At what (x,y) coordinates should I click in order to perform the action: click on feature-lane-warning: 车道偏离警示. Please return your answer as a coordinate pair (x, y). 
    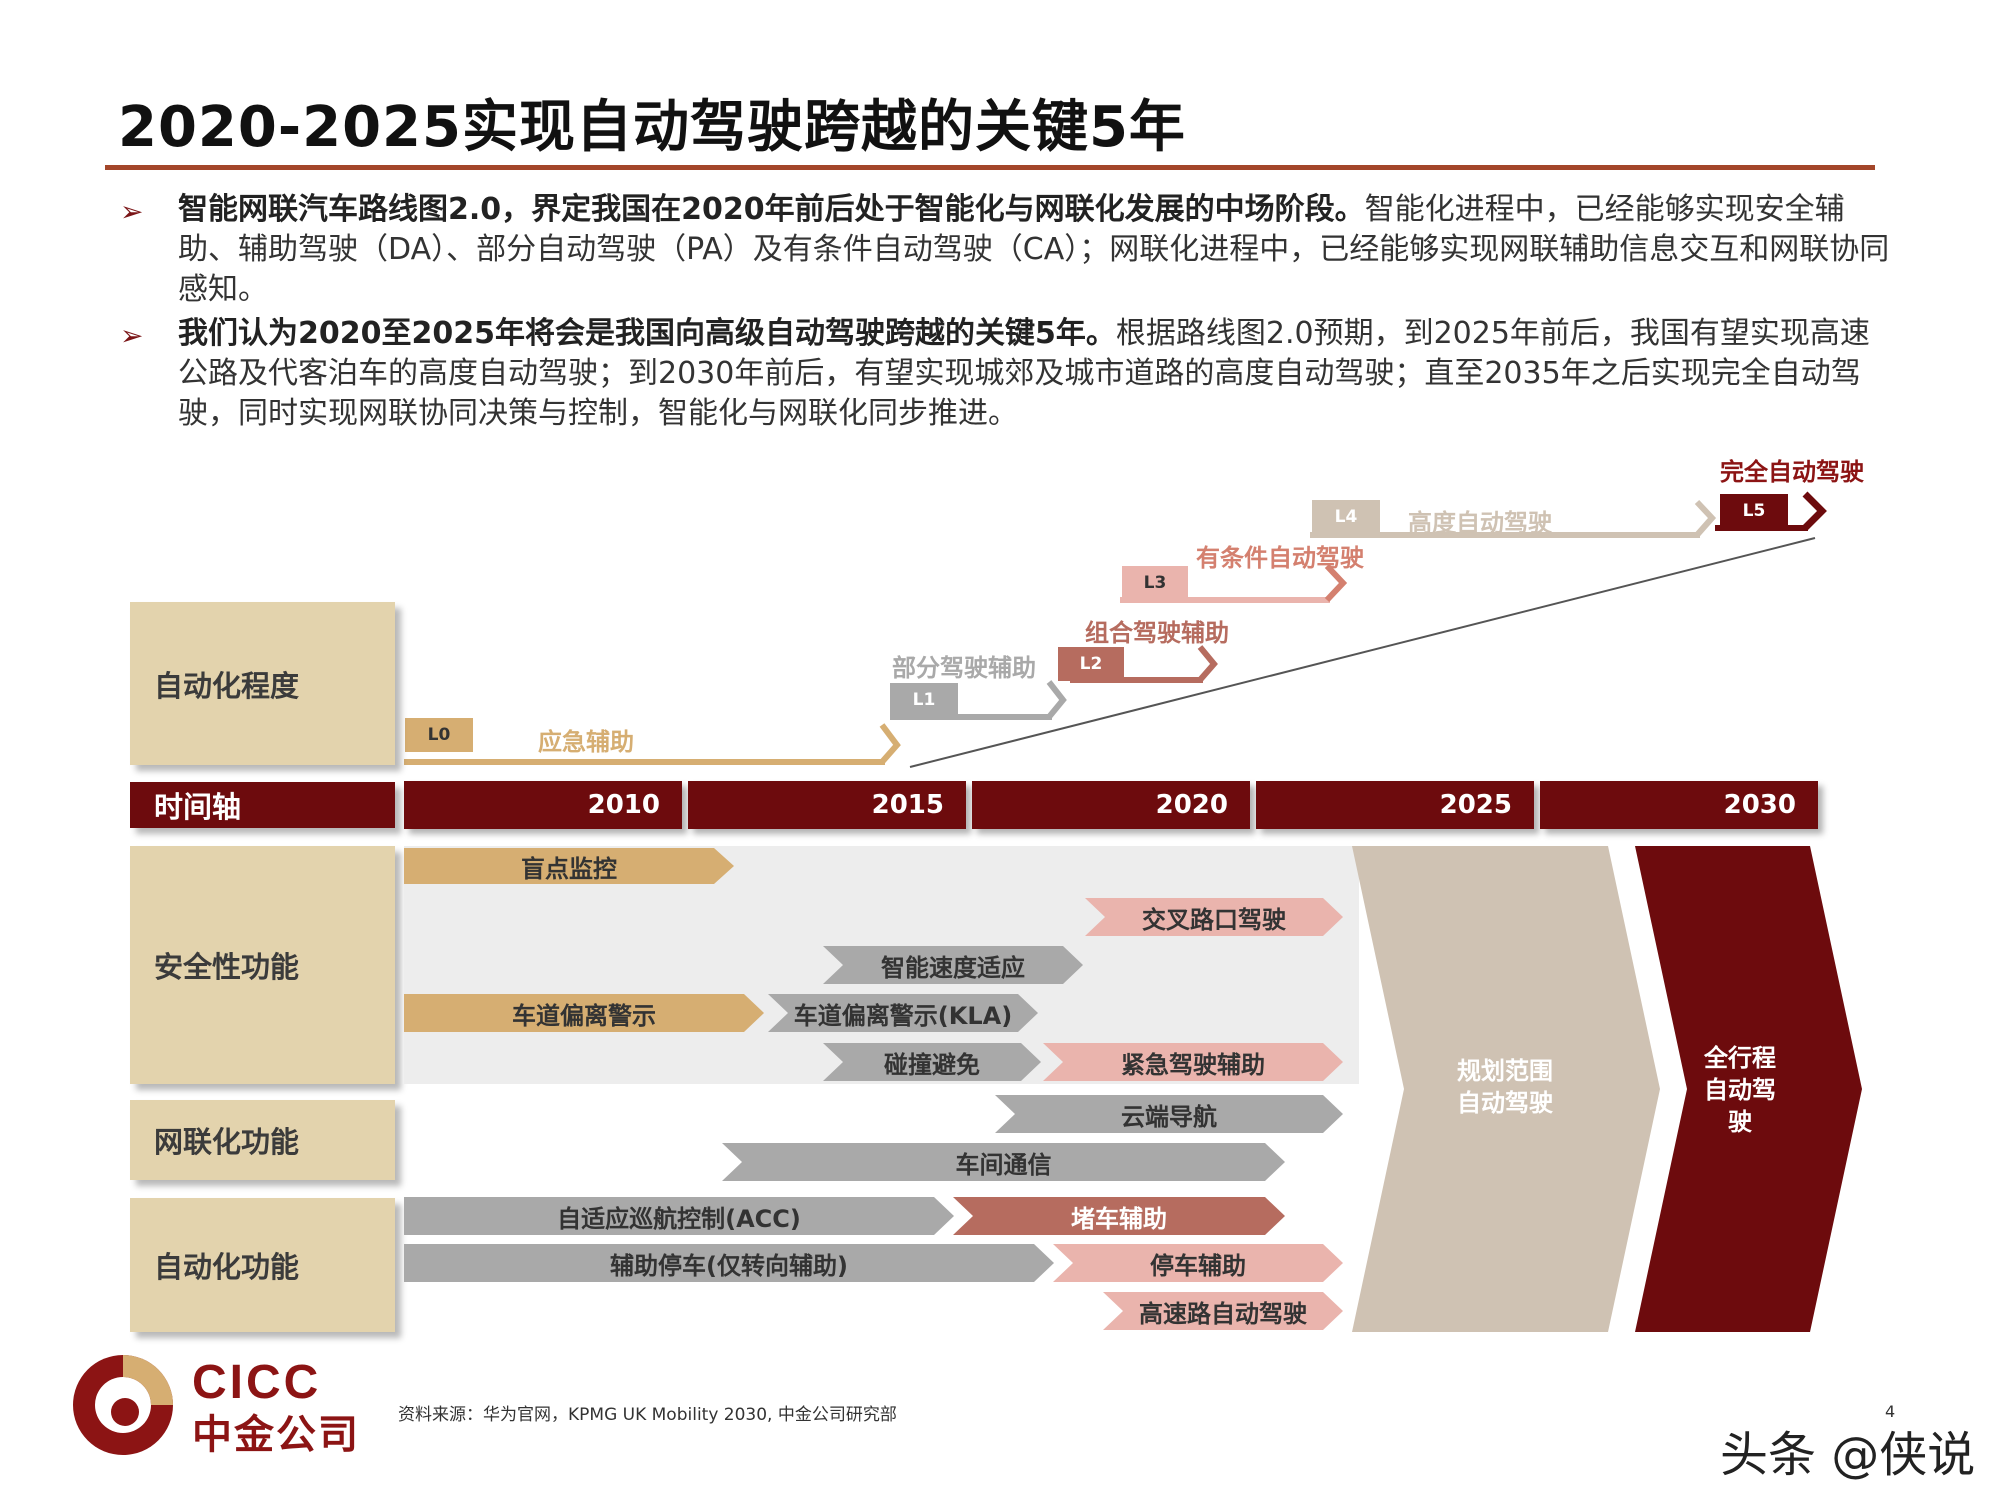
    Looking at the image, I should click on (584, 1013).